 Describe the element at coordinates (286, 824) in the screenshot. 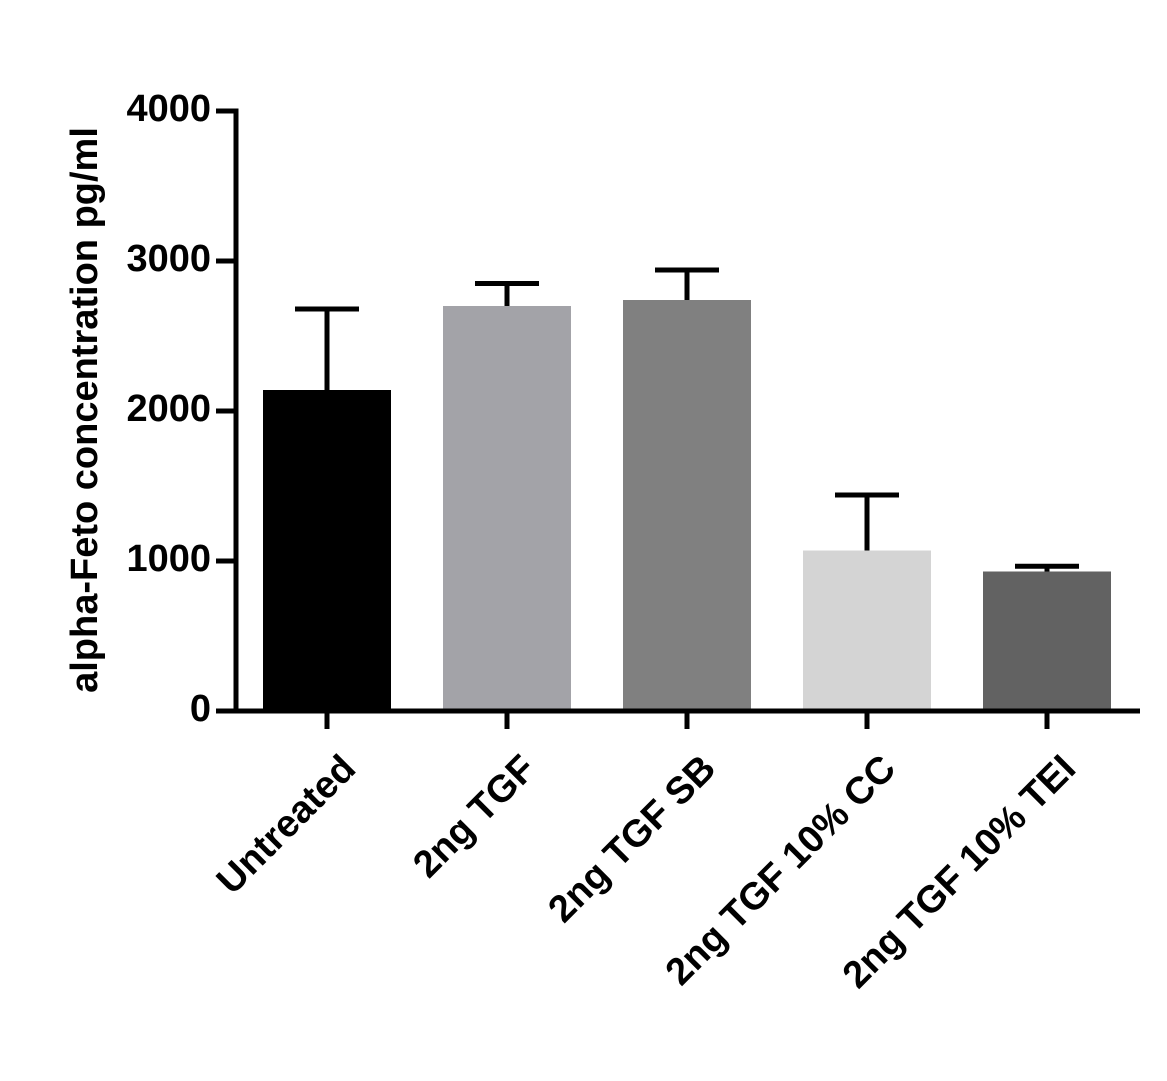

I see `x-tick-label: Untreated` at that location.